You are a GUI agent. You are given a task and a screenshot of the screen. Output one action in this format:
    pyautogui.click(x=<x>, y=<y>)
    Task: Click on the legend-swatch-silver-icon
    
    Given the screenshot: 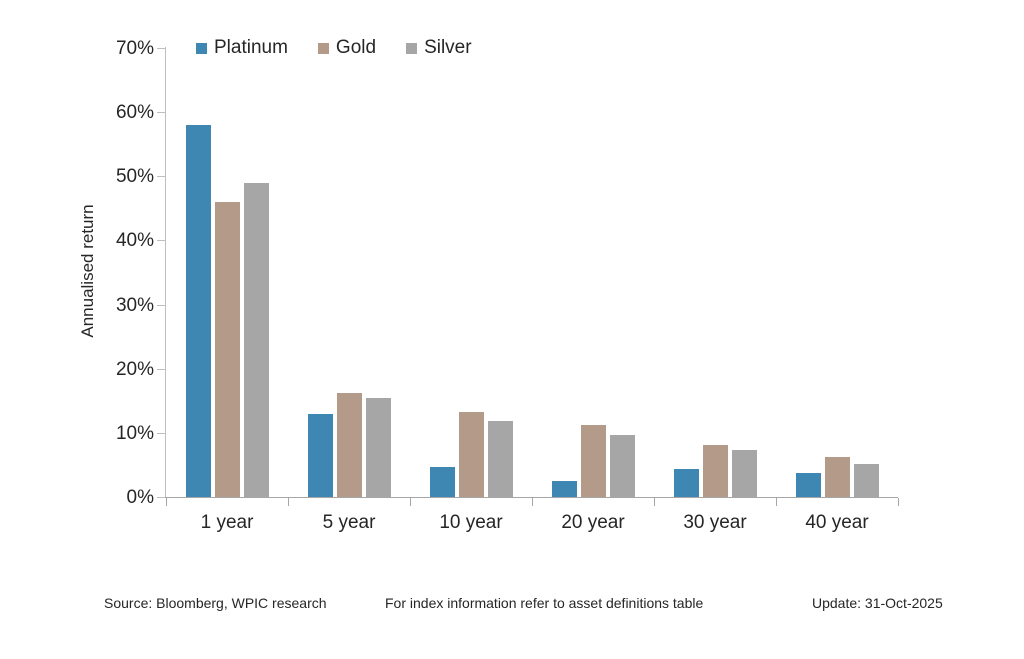 What is the action you would take?
    pyautogui.click(x=412, y=48)
    